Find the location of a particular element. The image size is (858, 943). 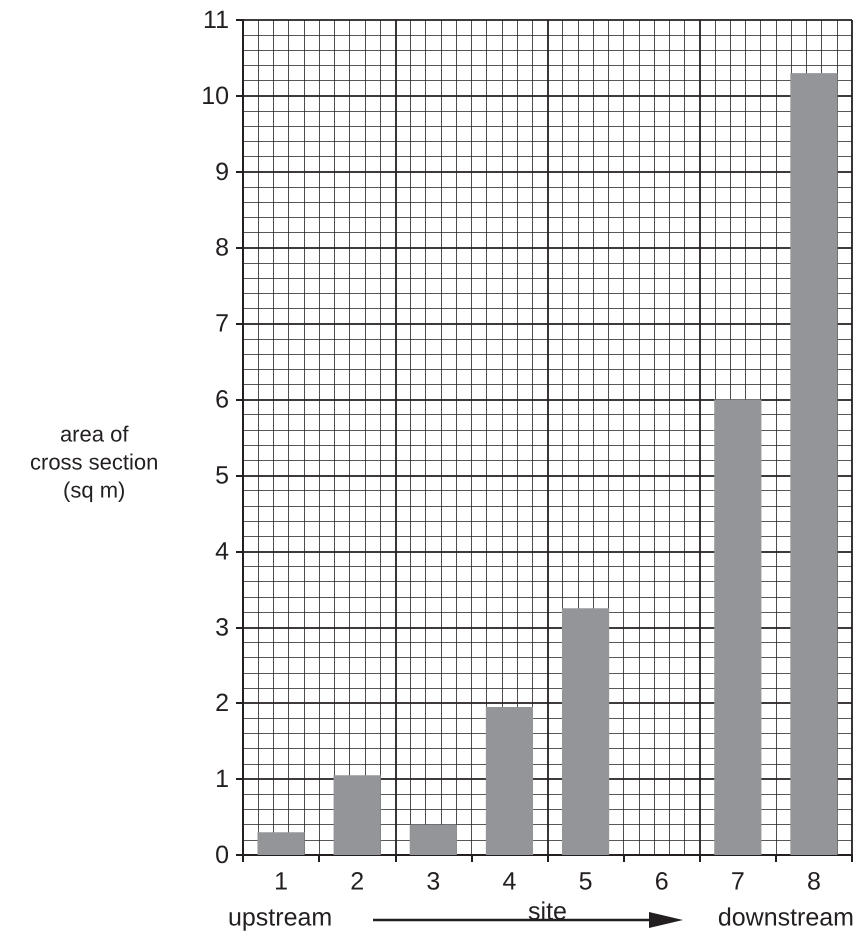

y-tick-label: 5 is located at coordinates (222, 475).